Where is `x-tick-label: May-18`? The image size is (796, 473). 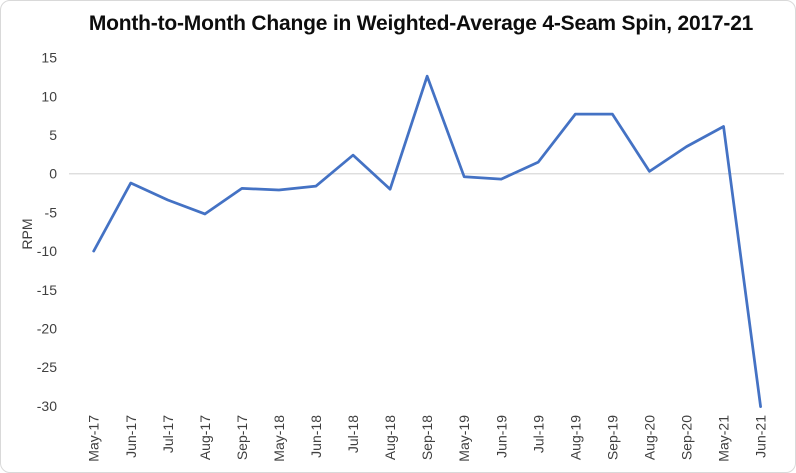 x-tick-label: May-18 is located at coordinates (279, 438).